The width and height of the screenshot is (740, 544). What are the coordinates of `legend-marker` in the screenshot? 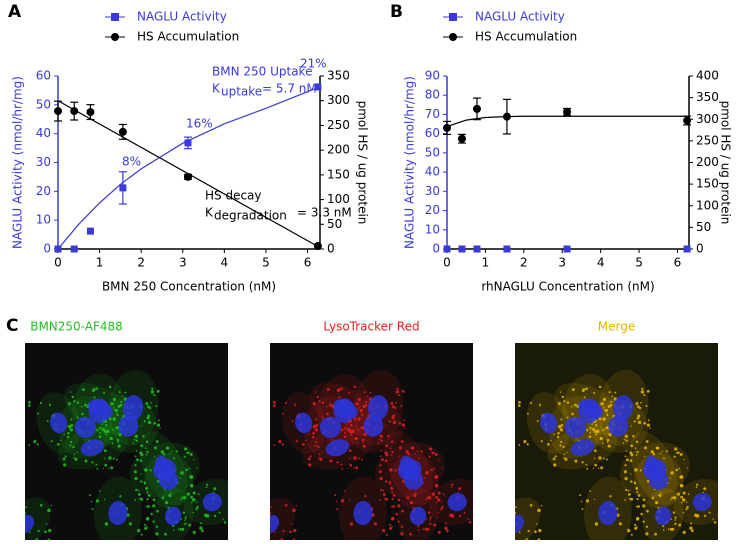 It's located at (453, 37).